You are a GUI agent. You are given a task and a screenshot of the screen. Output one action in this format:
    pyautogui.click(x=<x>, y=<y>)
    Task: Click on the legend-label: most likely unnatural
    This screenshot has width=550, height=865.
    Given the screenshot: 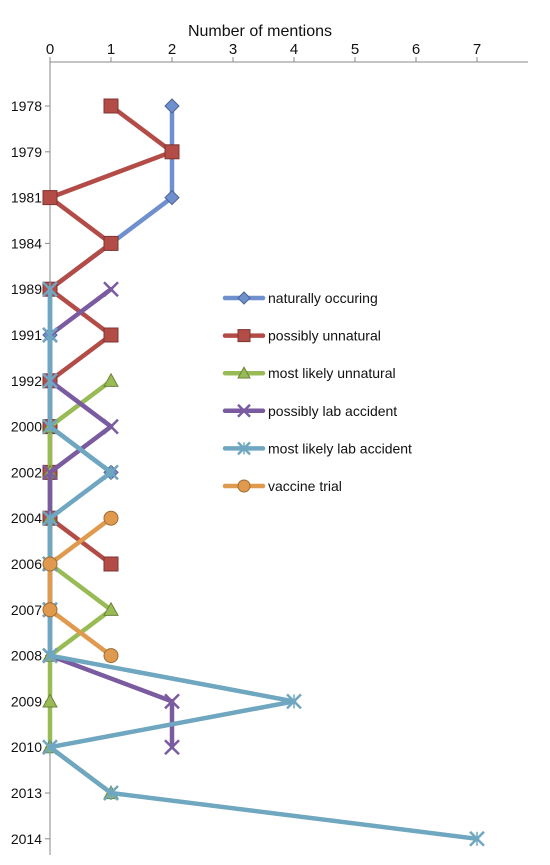 What is the action you would take?
    pyautogui.click(x=332, y=373)
    